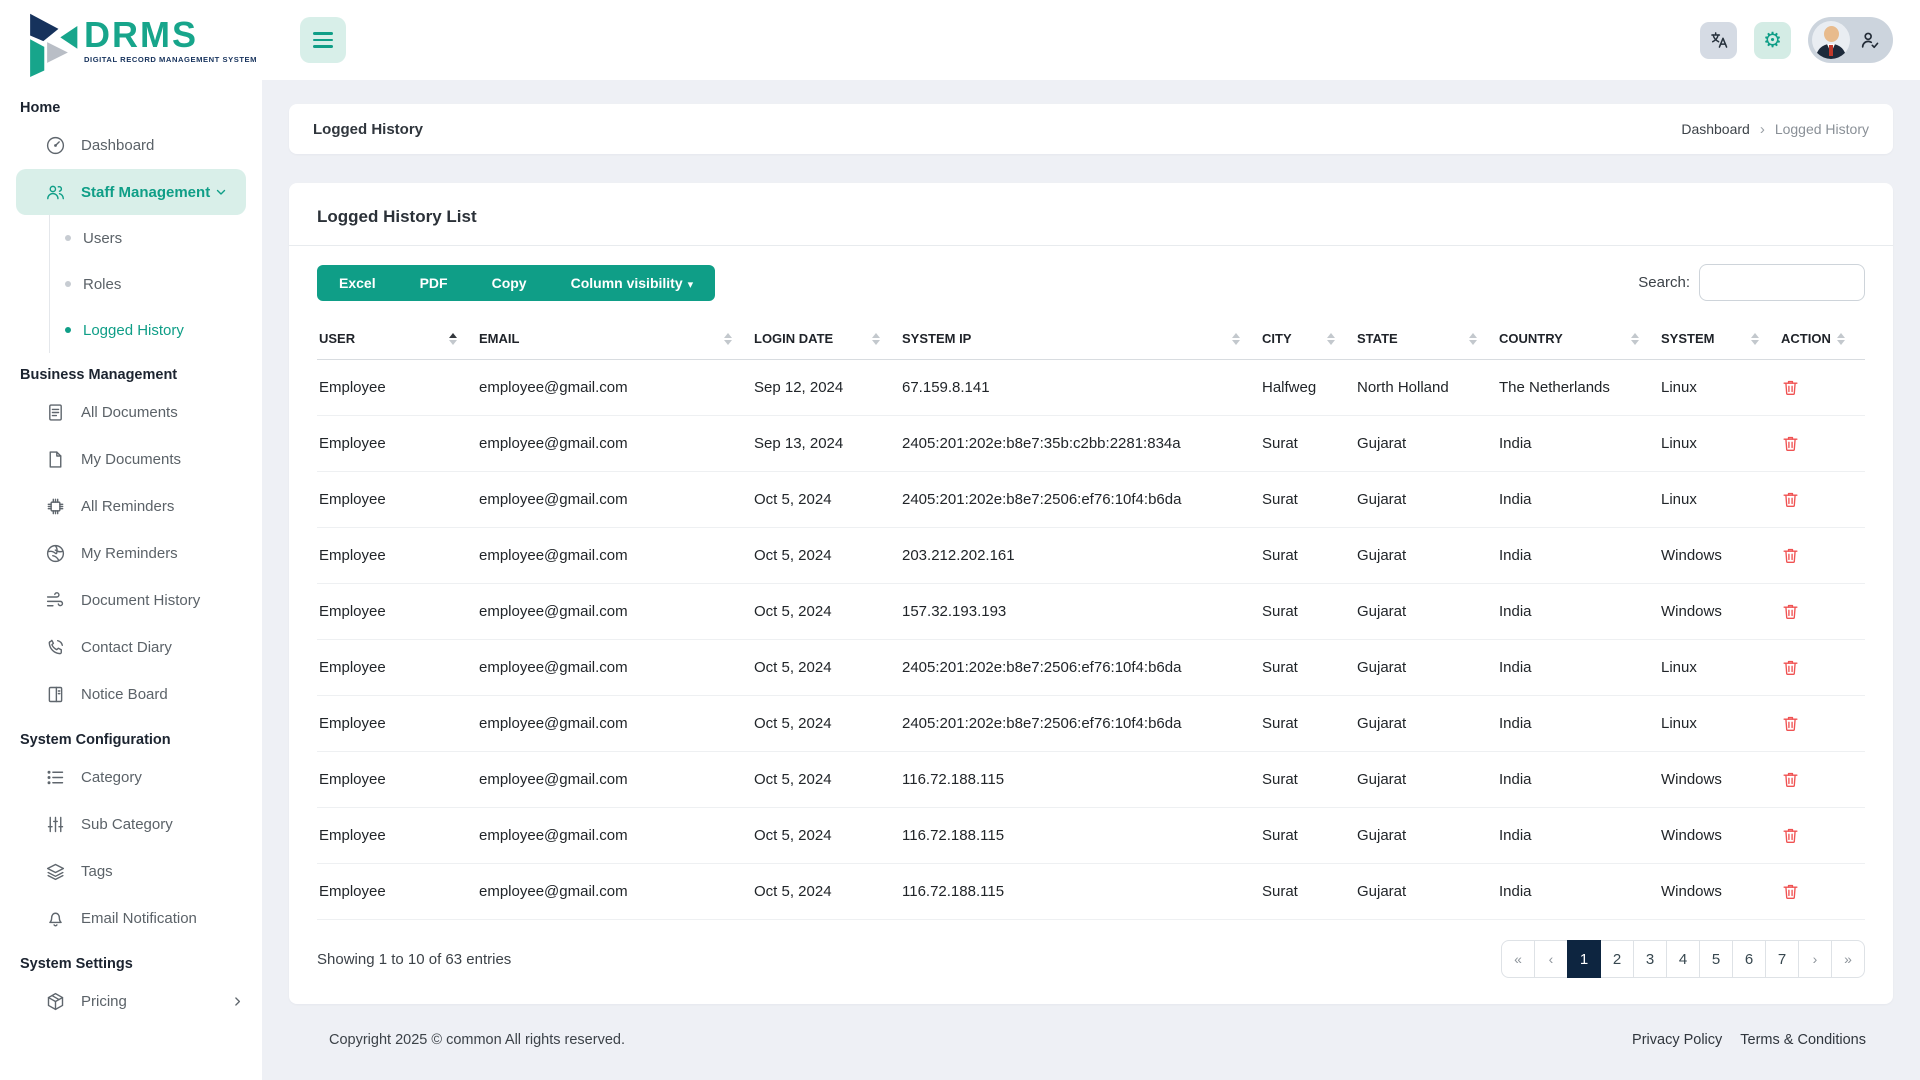 The width and height of the screenshot is (1920, 1080). Describe the element at coordinates (1719, 443) in the screenshot. I see `cell-system: Linux` at that location.